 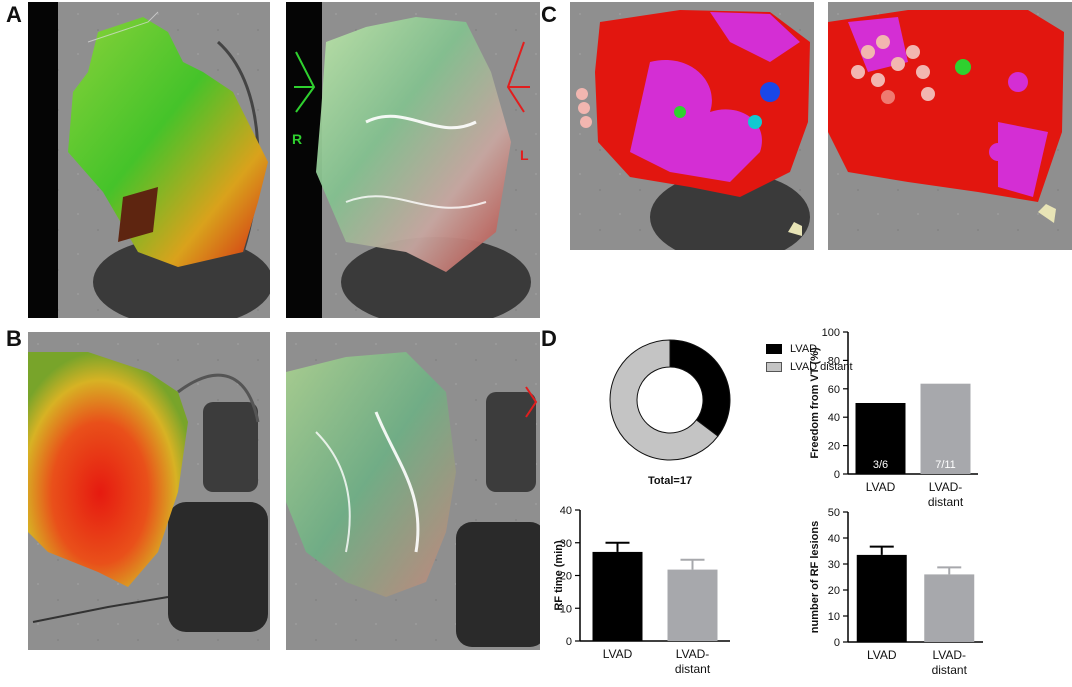 I want to click on orientation-label-right: R, so click(x=297, y=139).